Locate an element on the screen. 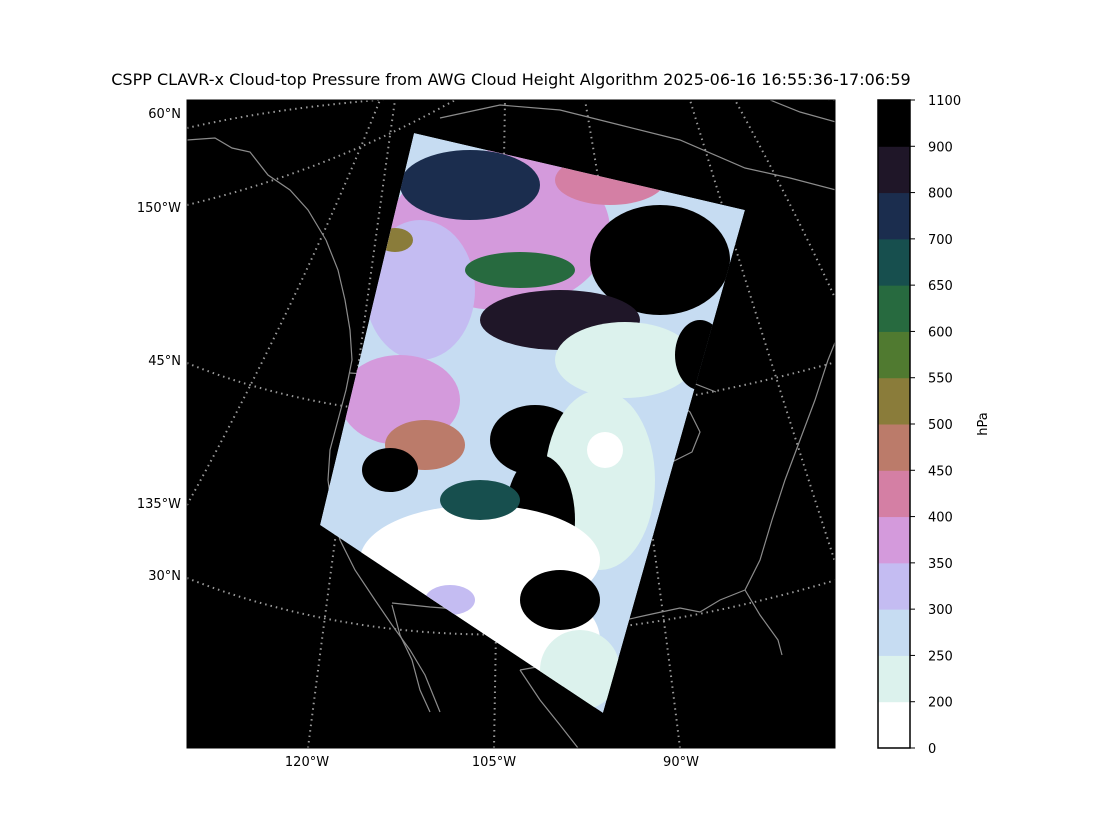 Image resolution: width=1120 pixels, height=840 pixels. lon-label-150w: 150°W is located at coordinates (159, 208).